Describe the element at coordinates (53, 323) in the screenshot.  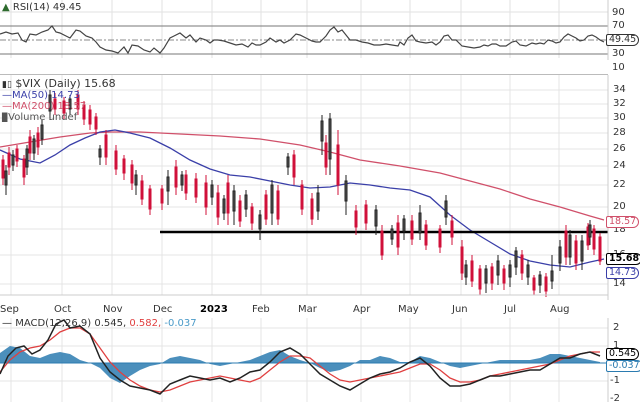
I see `macd-label-name: MACD(12,26,9)` at that location.